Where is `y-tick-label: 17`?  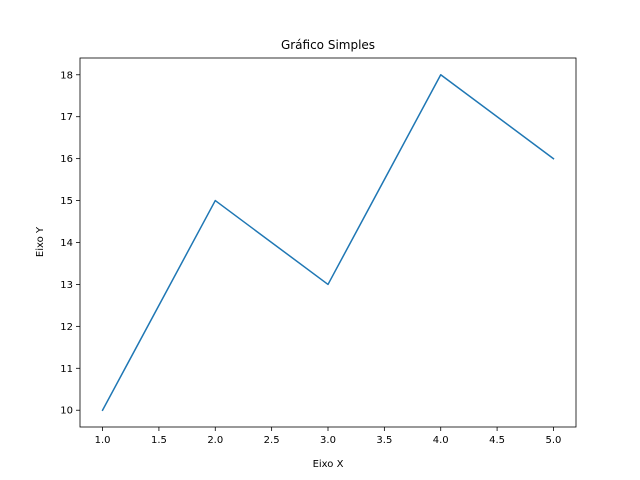
y-tick-label: 17 is located at coordinates (66, 117).